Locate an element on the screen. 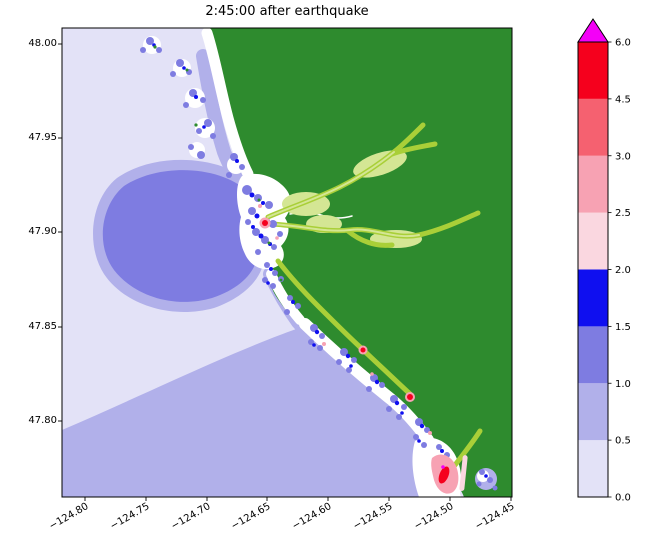 This screenshot has width=651, height=541. colorbar: 0.0 0.5 1.0 1.5 2.0 2.5 3.0 4.5 6.0 is located at coordinates (604, 261).